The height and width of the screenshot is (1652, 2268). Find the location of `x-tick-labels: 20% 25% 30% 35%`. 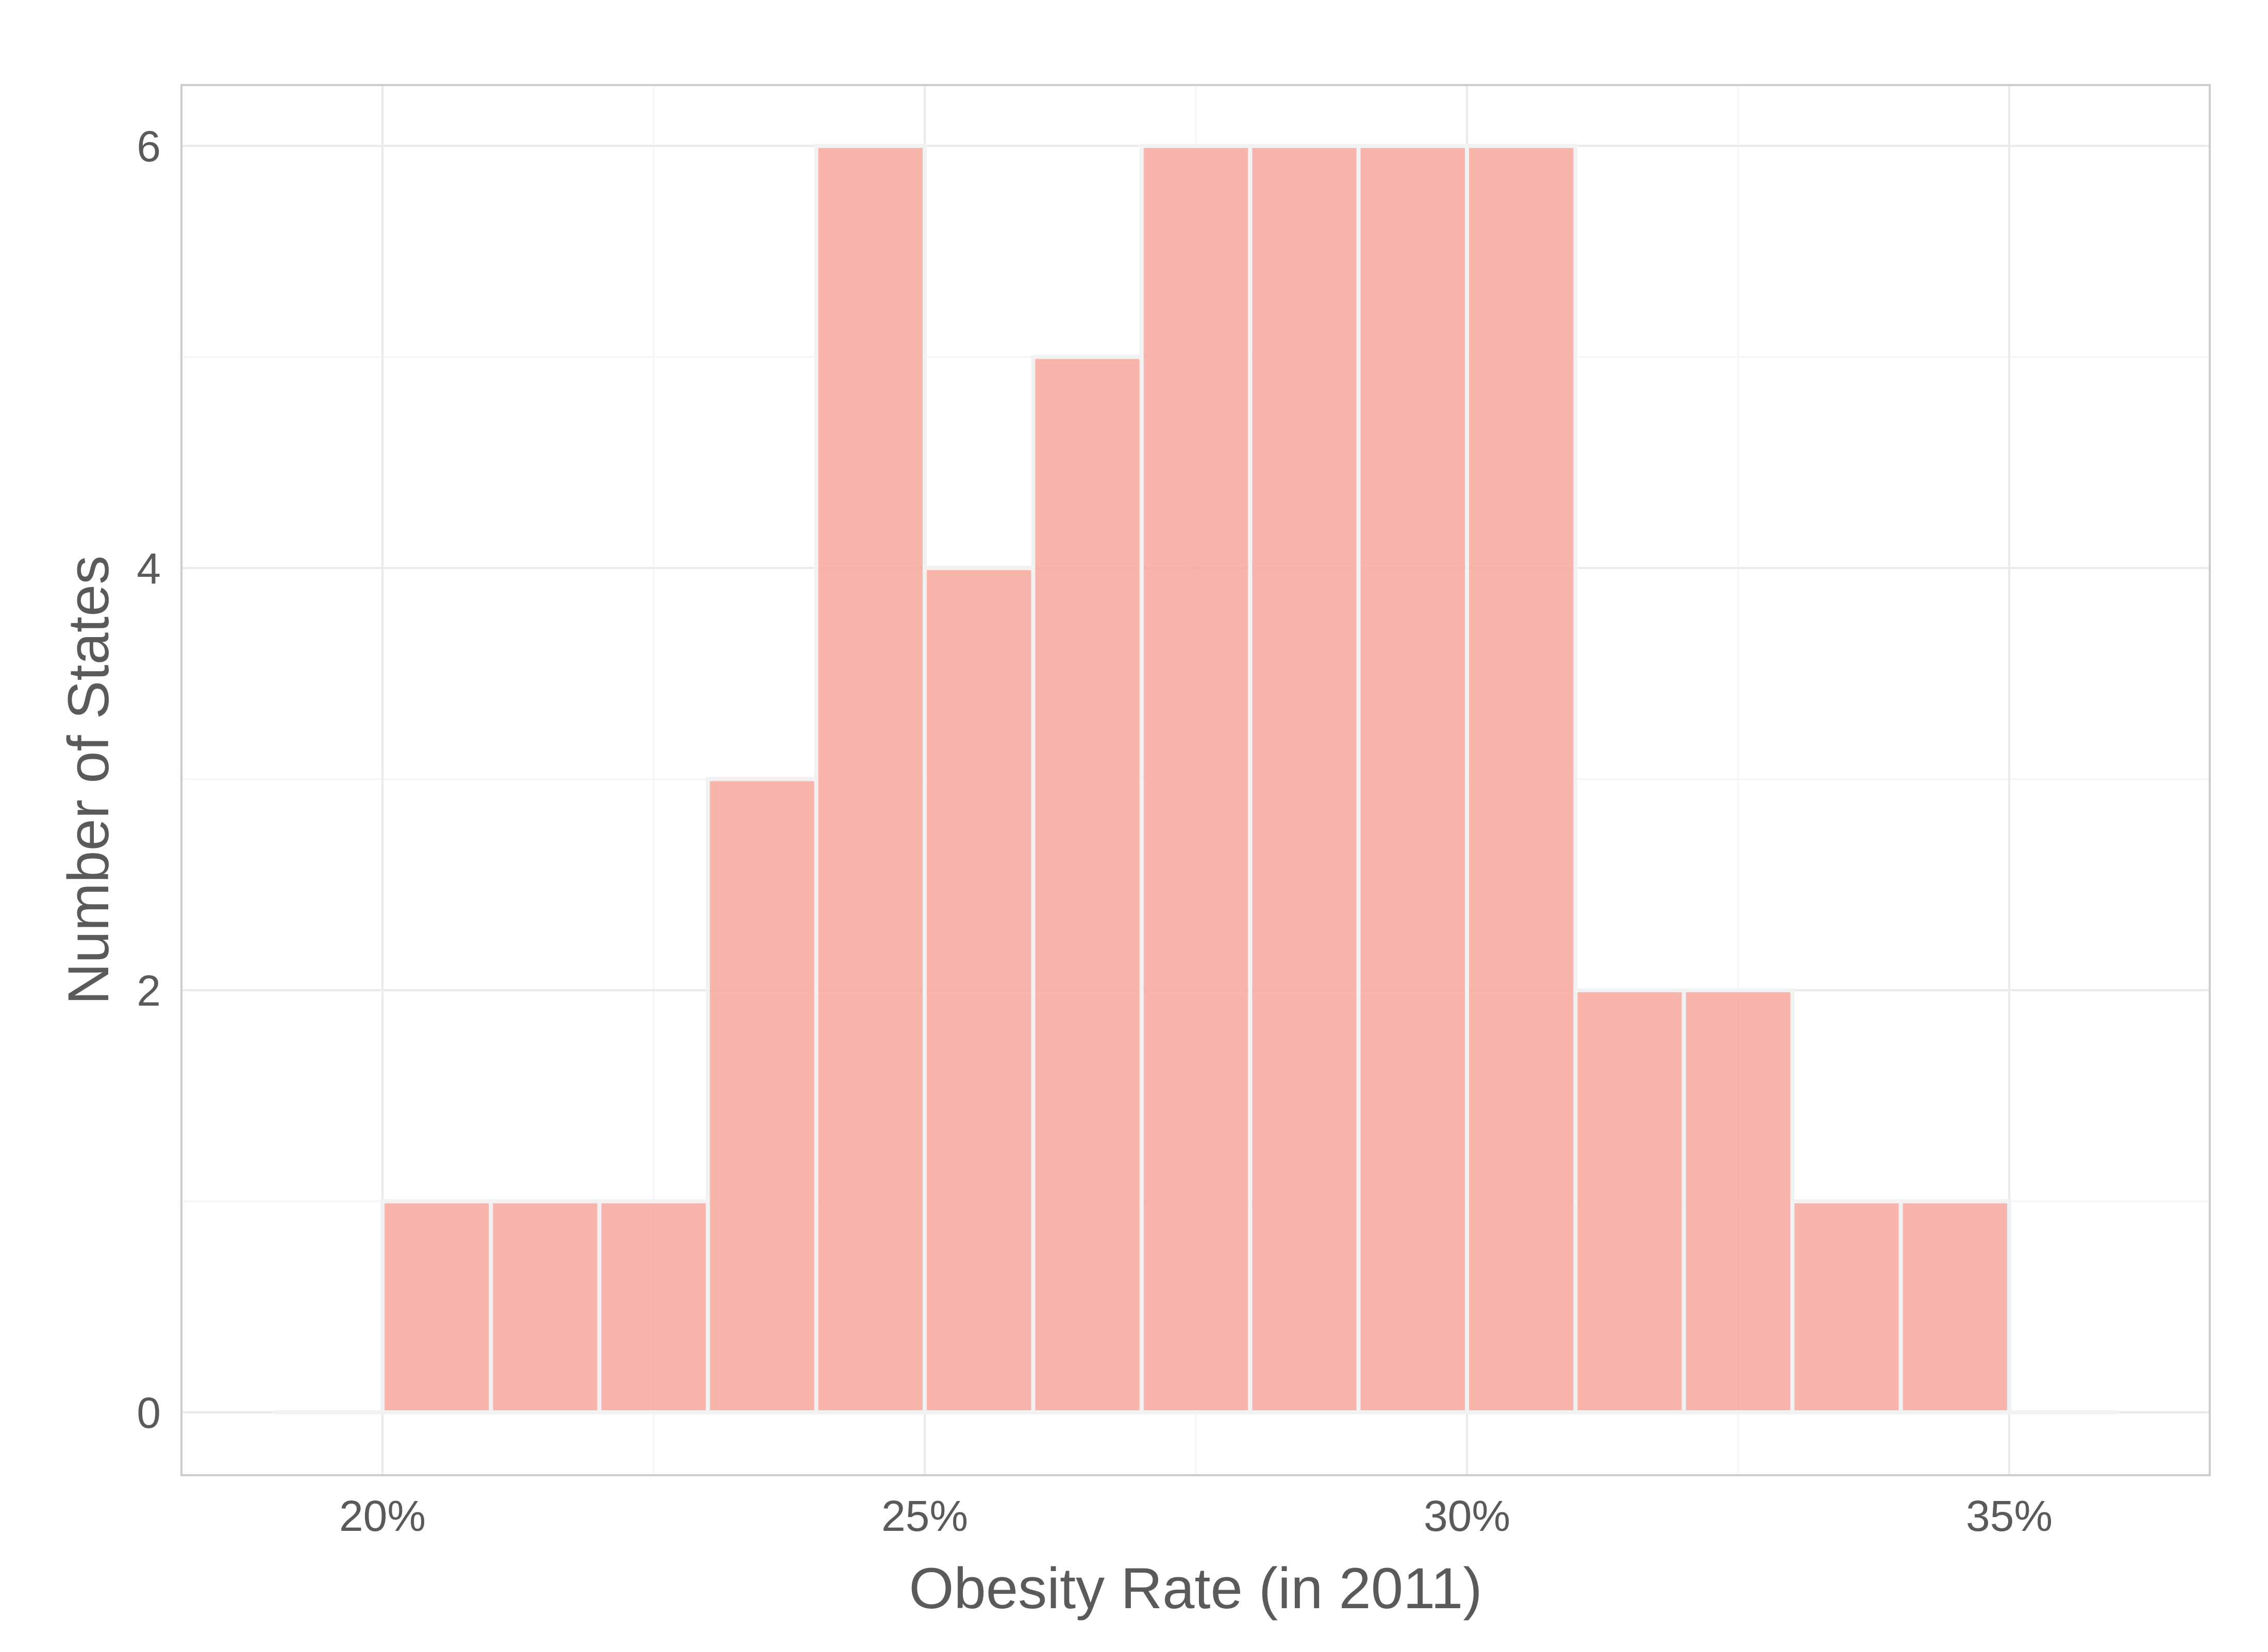

x-tick-labels: 20% 25% 30% 35% is located at coordinates (1196, 1516).